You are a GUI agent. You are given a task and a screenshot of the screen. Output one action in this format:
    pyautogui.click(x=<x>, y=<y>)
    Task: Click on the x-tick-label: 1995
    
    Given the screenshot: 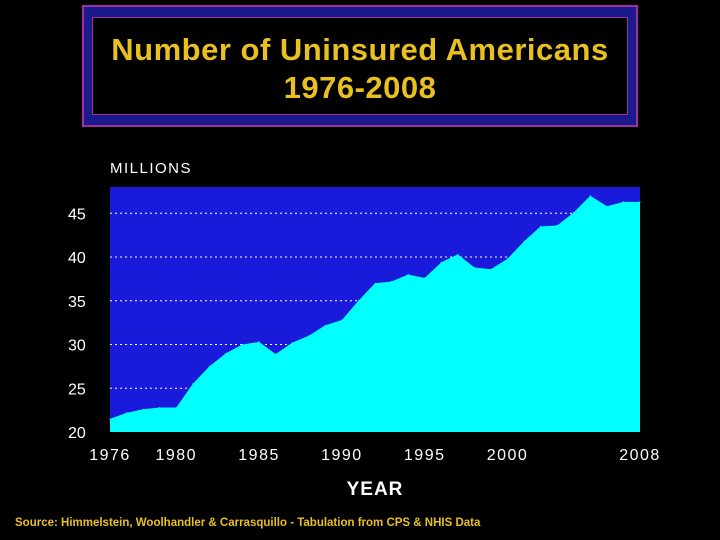 What is the action you would take?
    pyautogui.click(x=425, y=455)
    